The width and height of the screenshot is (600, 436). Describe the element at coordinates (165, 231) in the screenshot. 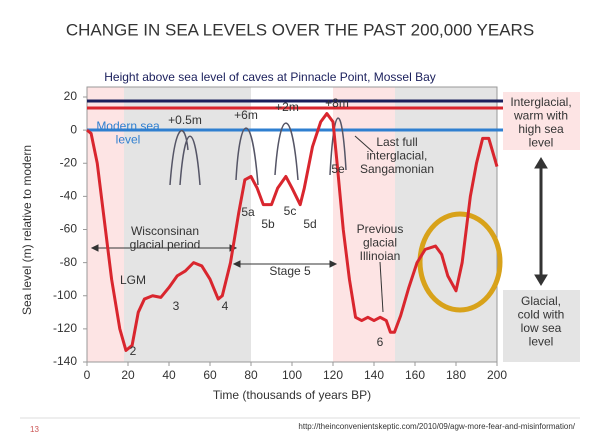

I see `annotation: Wisconsinan` at that location.